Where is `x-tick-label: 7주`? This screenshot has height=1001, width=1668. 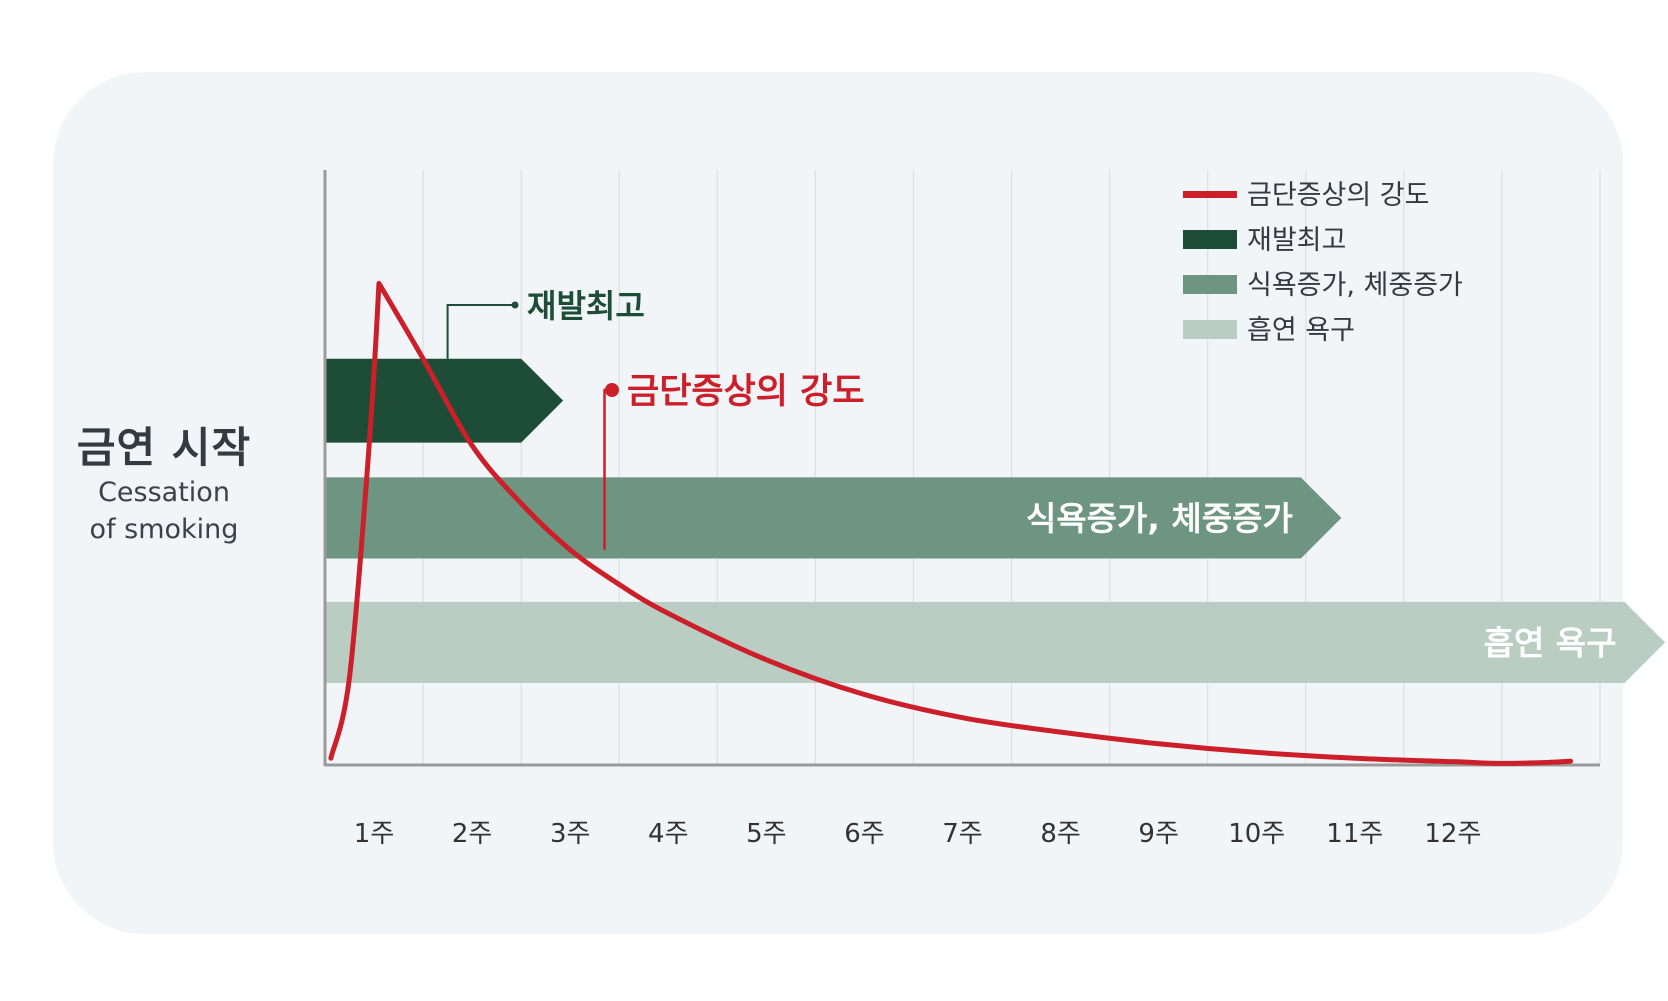 x-tick-label: 7주 is located at coordinates (962, 834).